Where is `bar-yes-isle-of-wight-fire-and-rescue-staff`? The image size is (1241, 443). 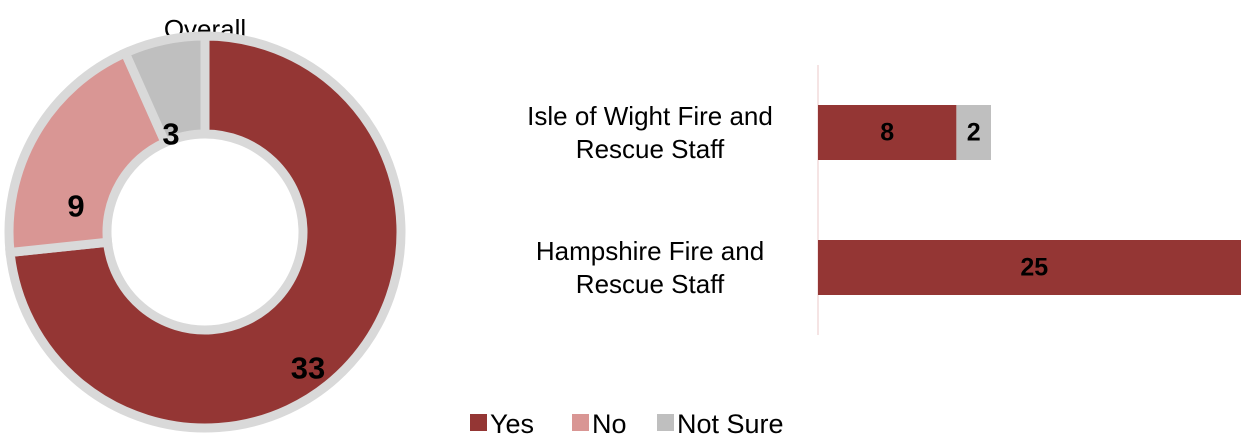 bar-yes-isle-of-wight-fire-and-rescue-staff is located at coordinates (887, 132).